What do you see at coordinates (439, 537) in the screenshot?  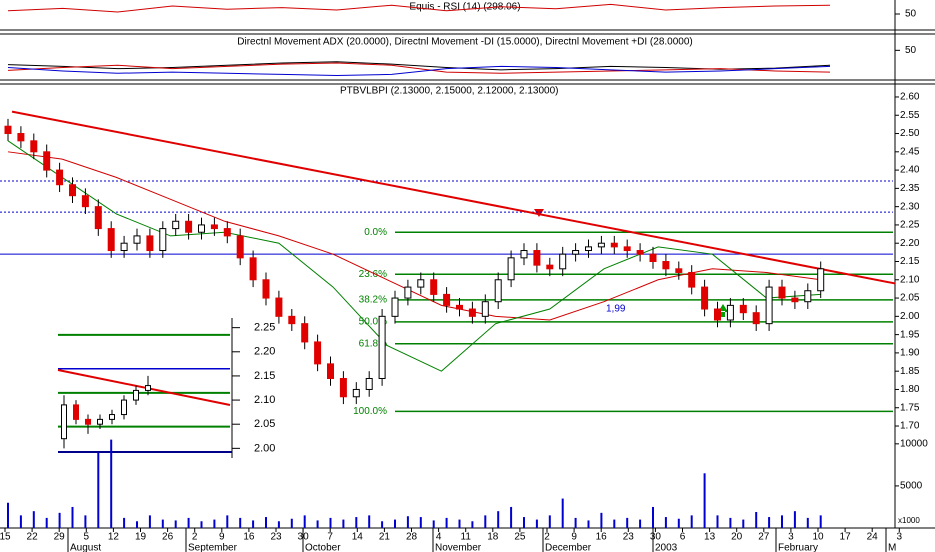 I see `x-tick-label: 4` at bounding box center [439, 537].